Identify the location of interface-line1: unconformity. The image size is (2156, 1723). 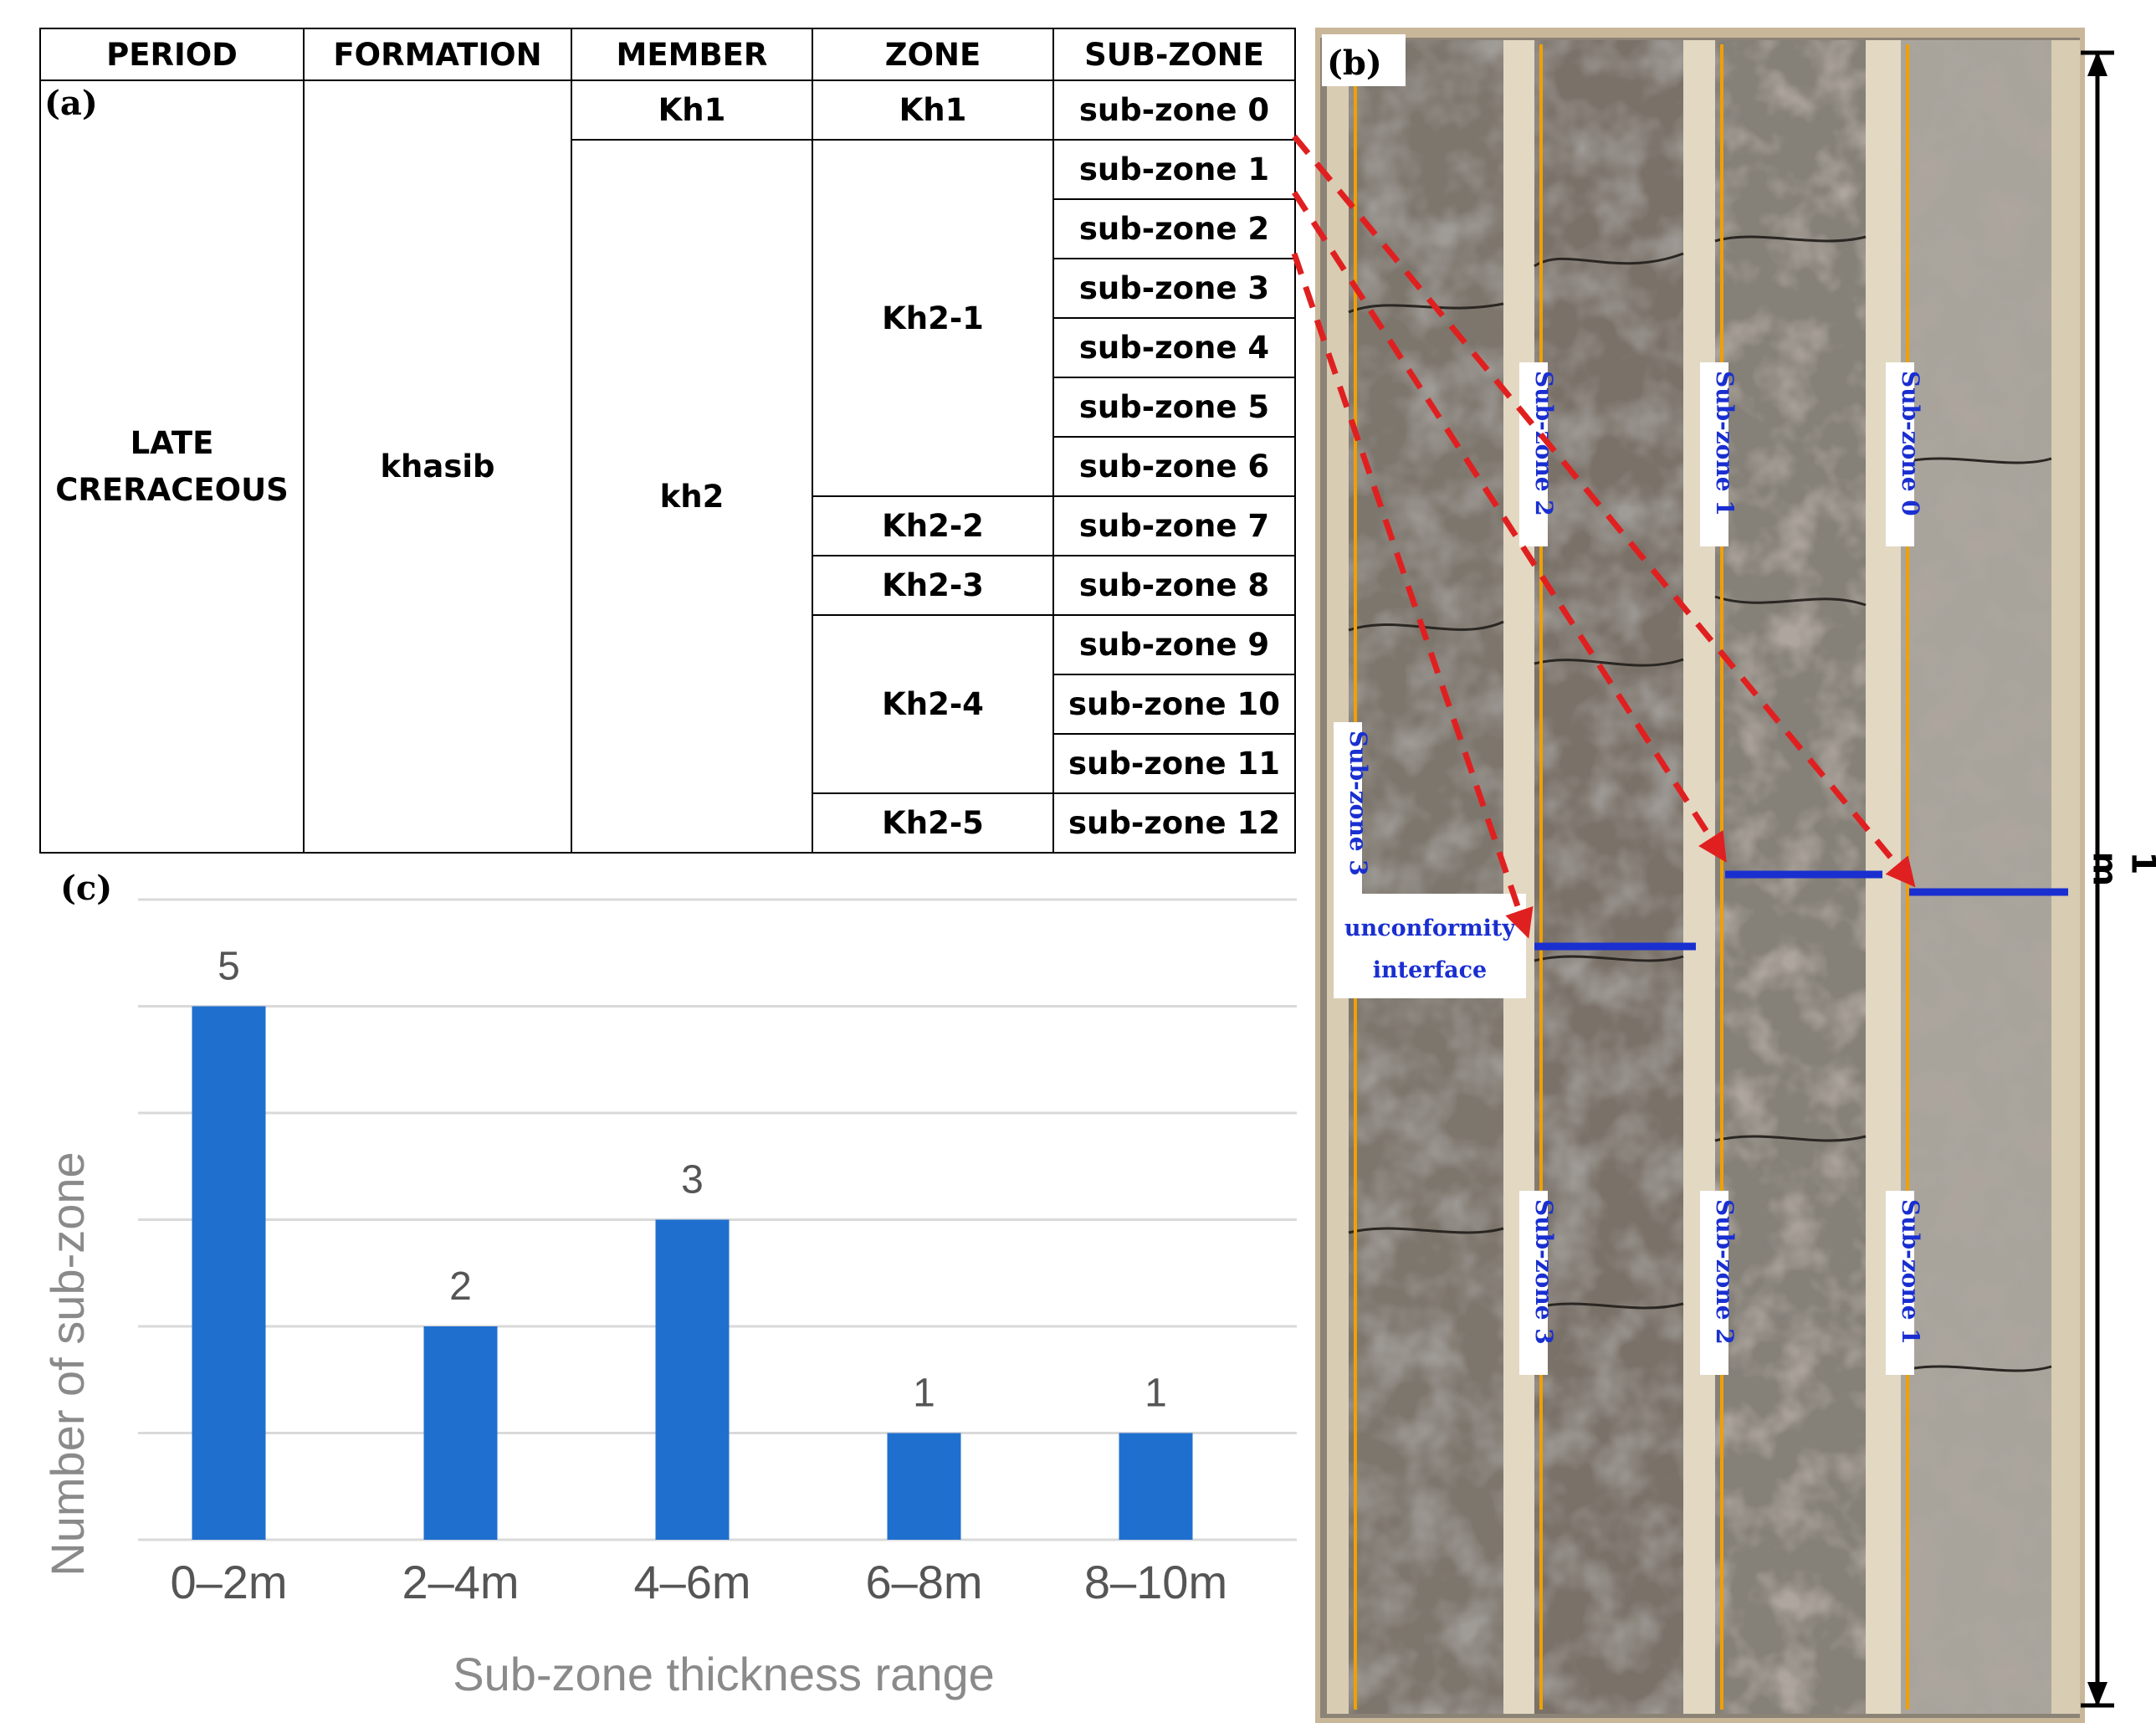
(1430, 928).